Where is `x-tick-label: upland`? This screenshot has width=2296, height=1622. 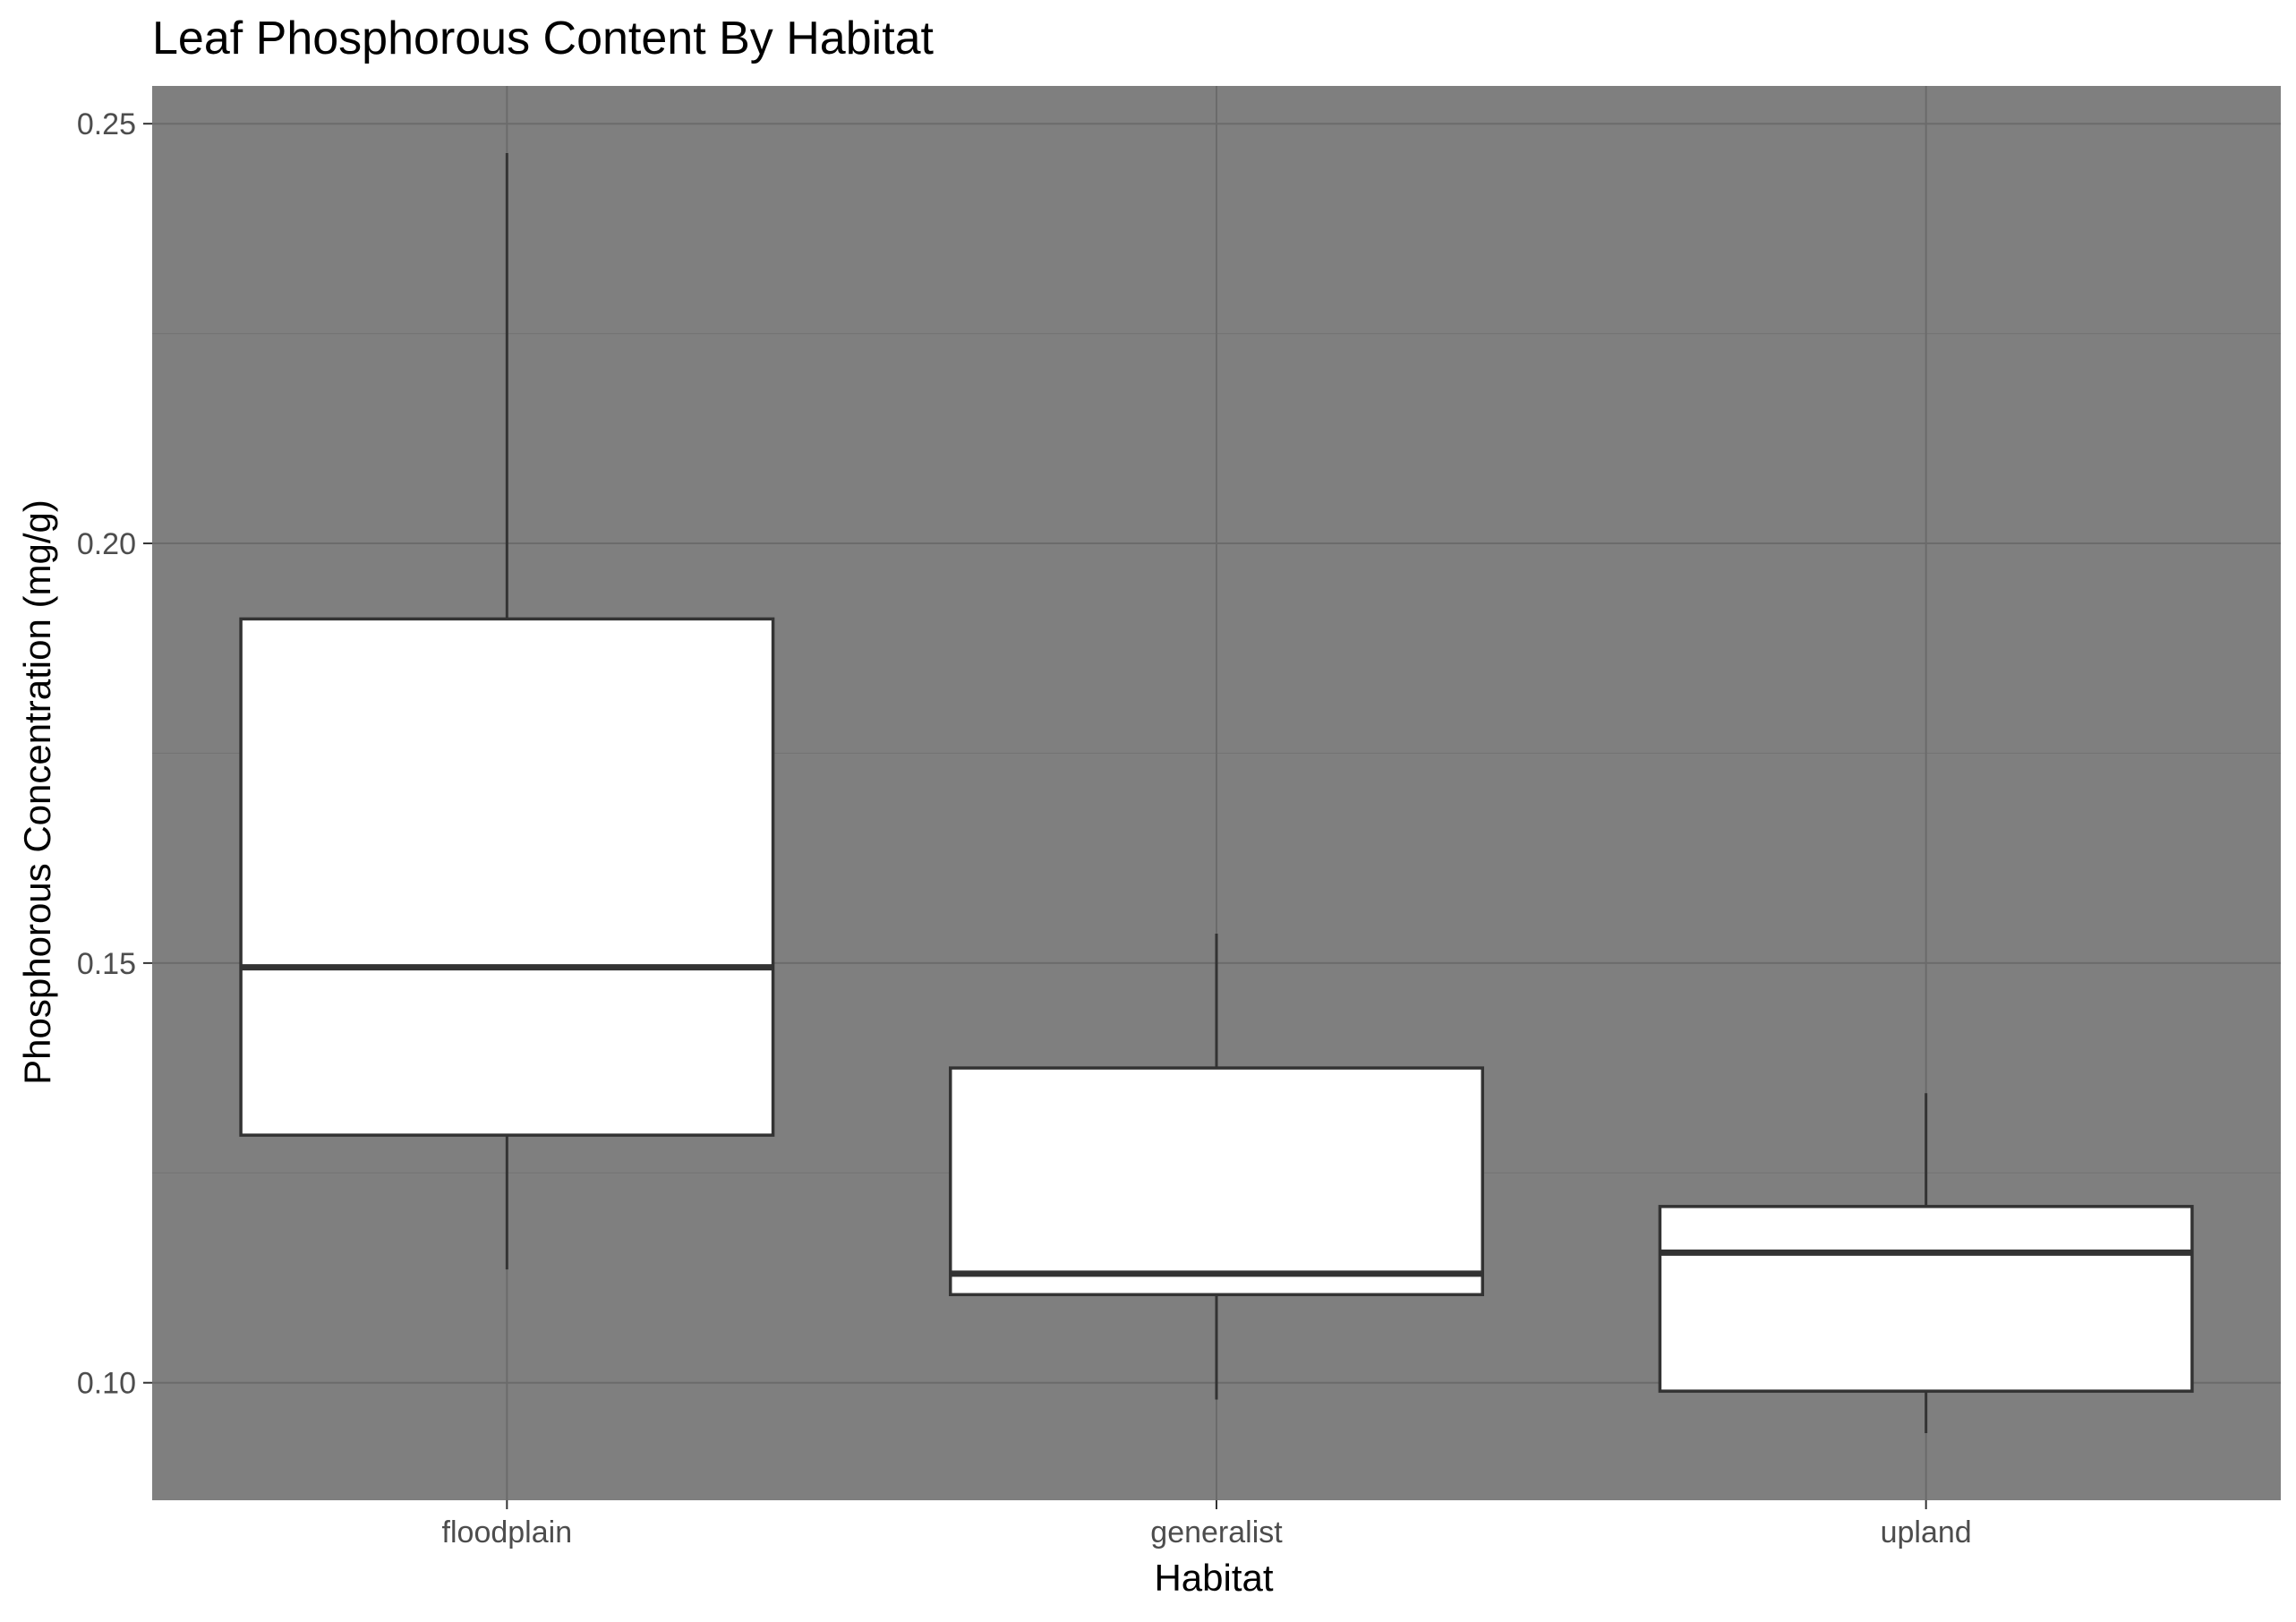
x-tick-label: upland is located at coordinates (1926, 1532).